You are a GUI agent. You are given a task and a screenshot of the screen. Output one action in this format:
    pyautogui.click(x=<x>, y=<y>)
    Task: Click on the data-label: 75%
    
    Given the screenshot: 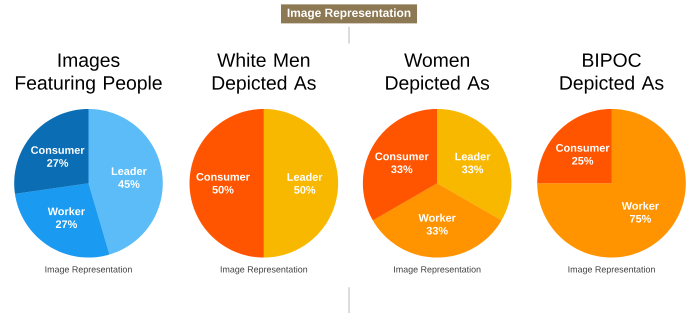 What is the action you would take?
    pyautogui.click(x=641, y=218)
    